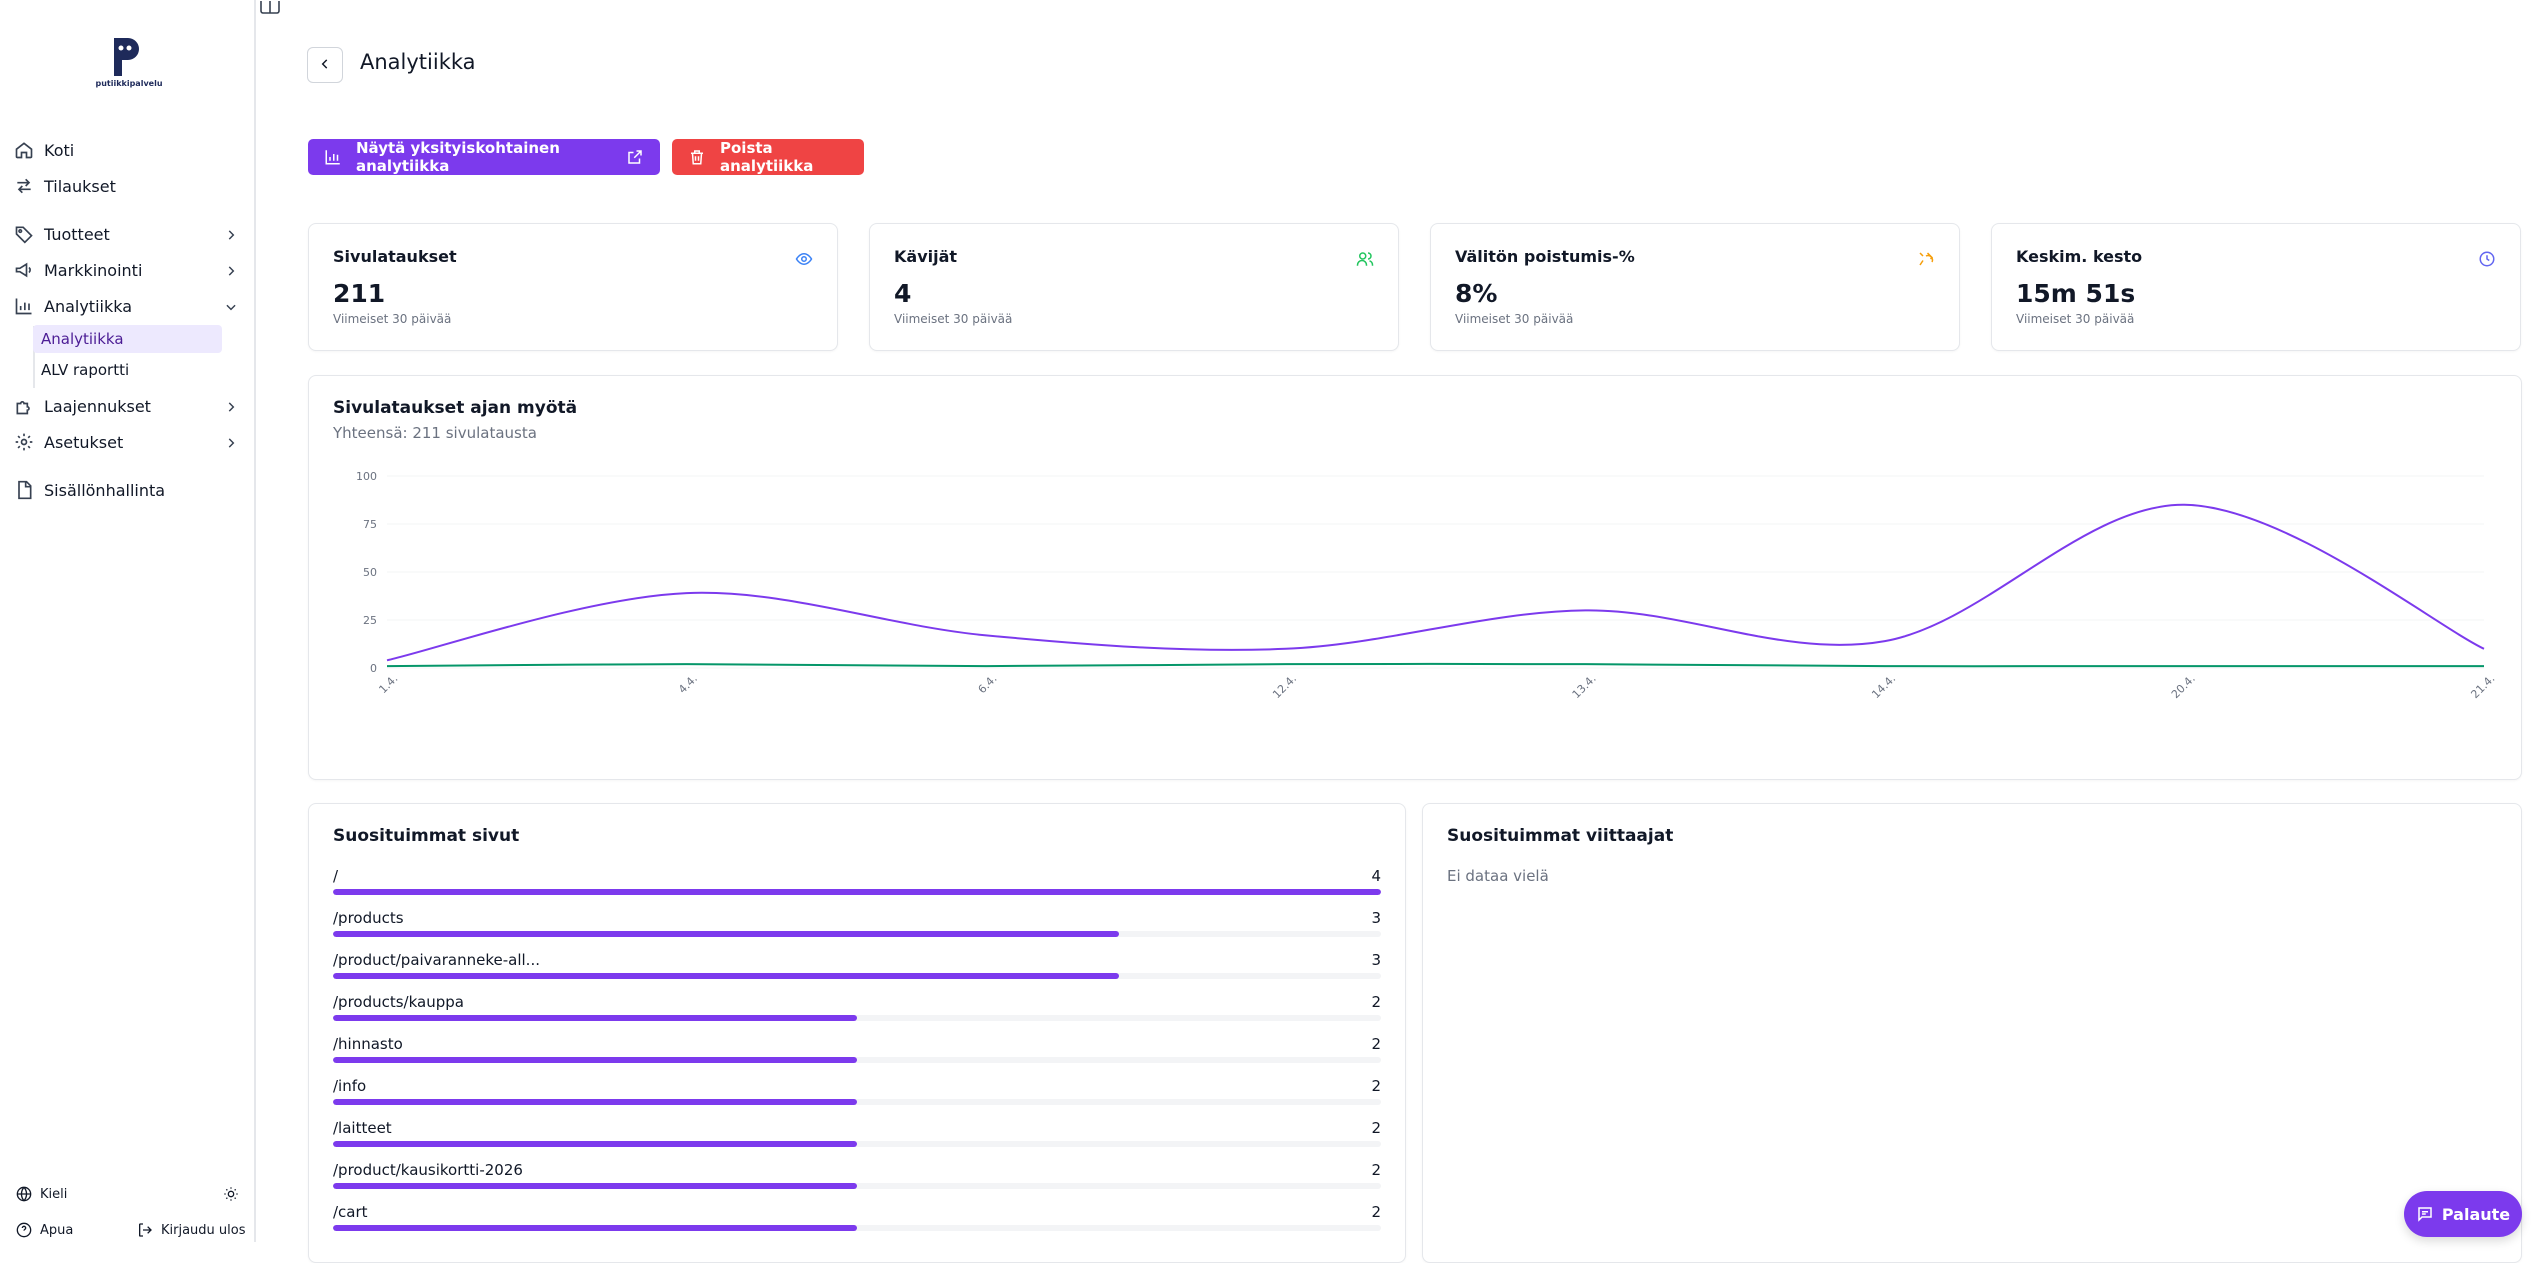 Image resolution: width=2540 pixels, height=1263 pixels. I want to click on sidebar-subitem-alv-raportti: ALV raportti, so click(85, 370).